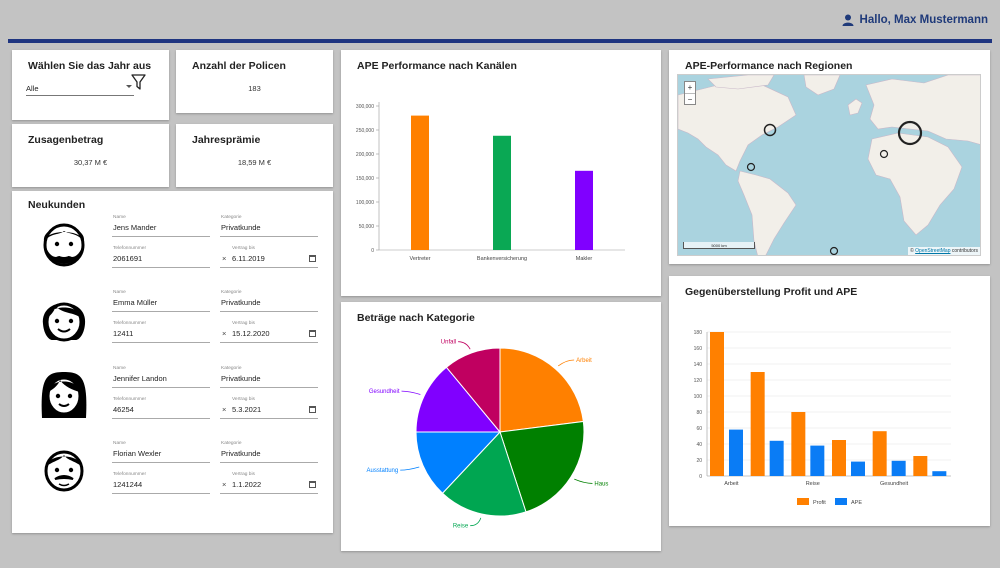  Describe the element at coordinates (699, 445) in the screenshot. I see `y-tick-label: 40` at that location.